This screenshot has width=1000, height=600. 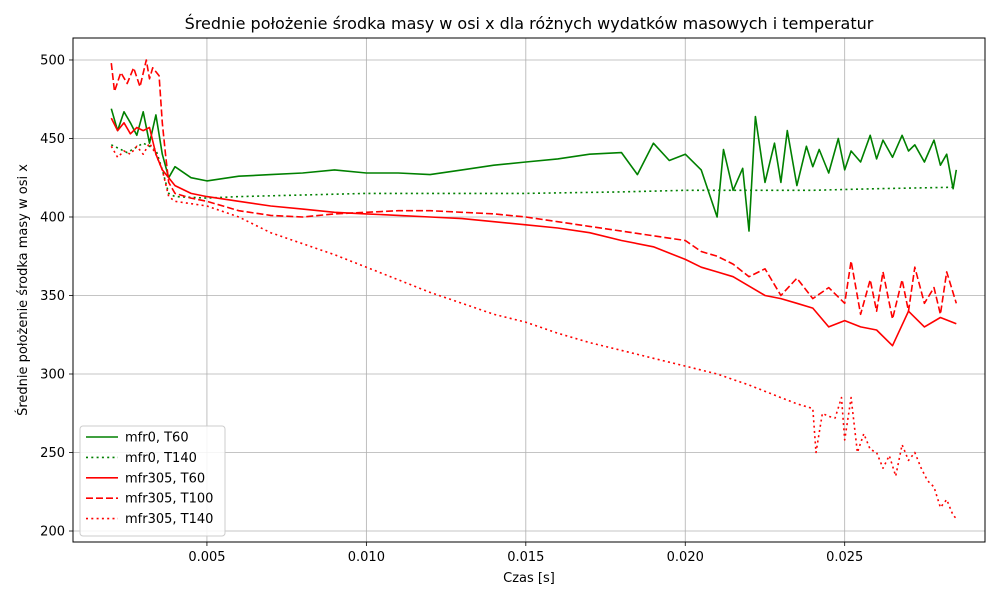 I want to click on legend-box, so click(x=152, y=481).